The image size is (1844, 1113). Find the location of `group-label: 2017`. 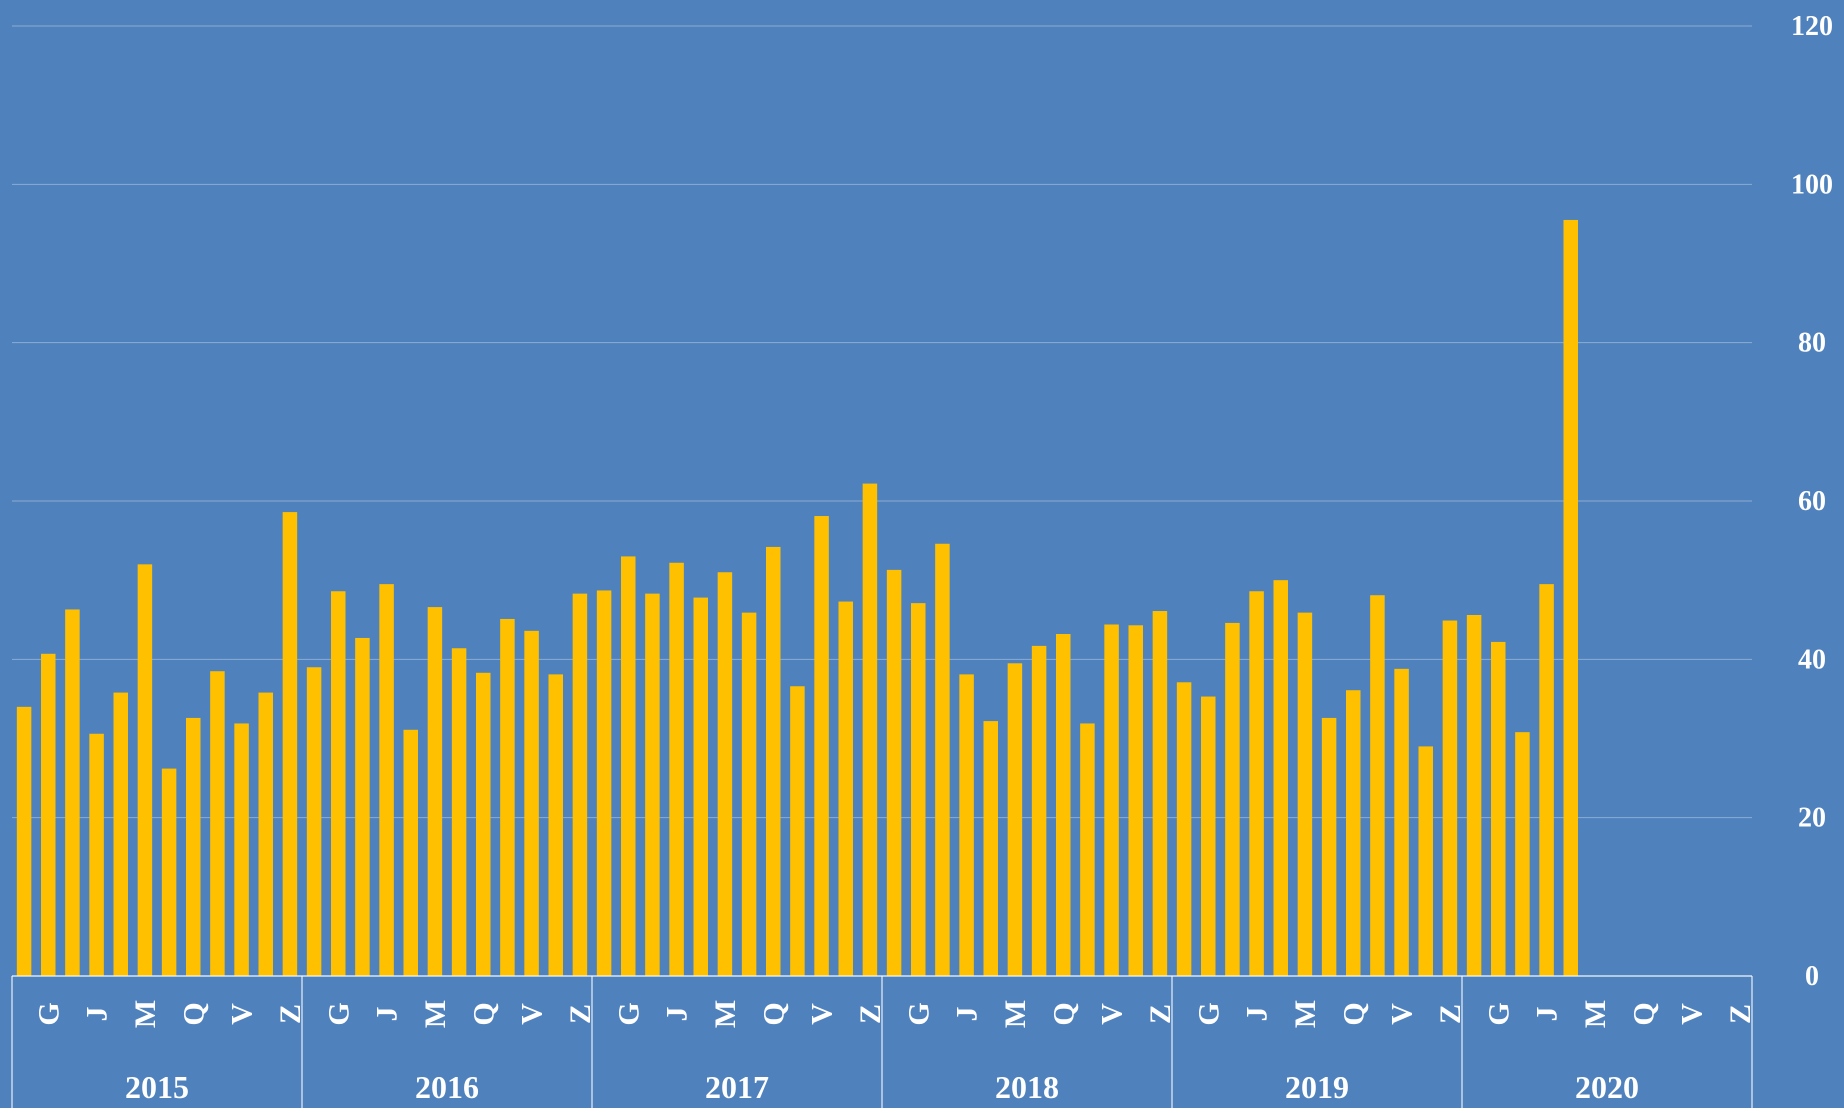

group-label: 2017 is located at coordinates (737, 1087).